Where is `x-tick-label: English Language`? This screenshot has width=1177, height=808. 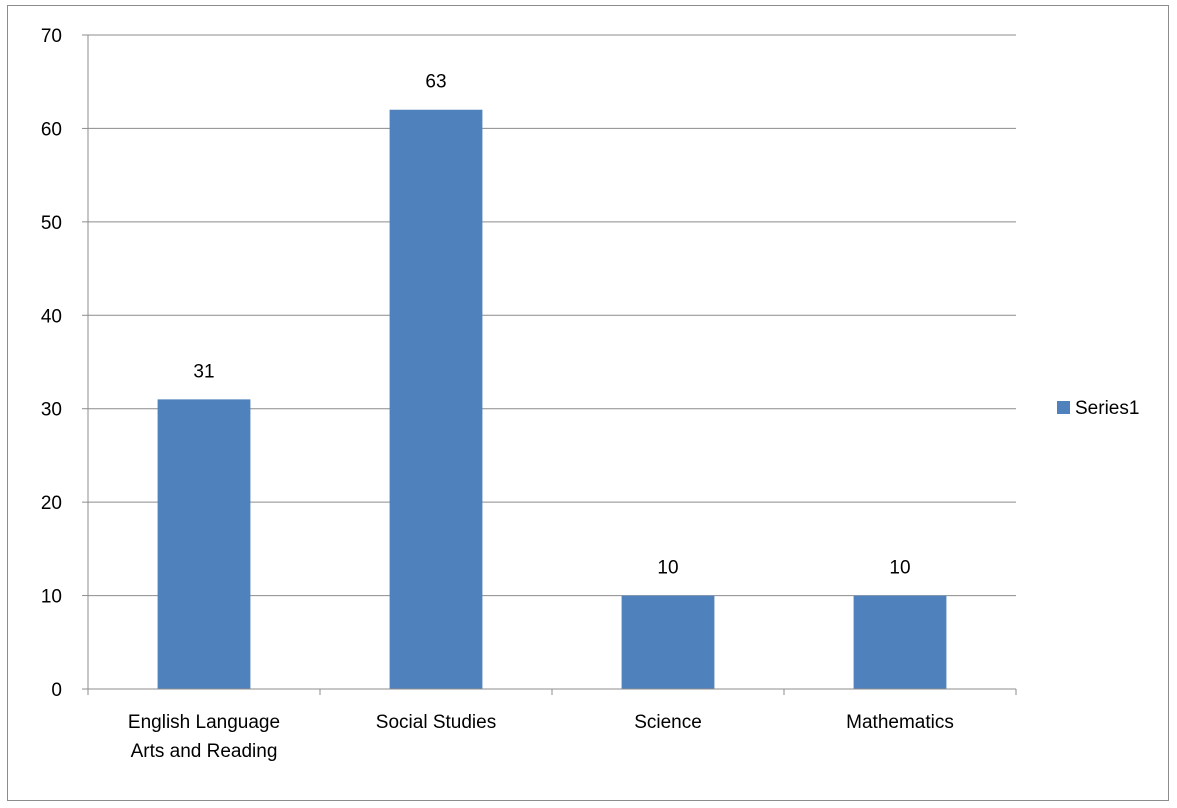
x-tick-label: English Language is located at coordinates (204, 722).